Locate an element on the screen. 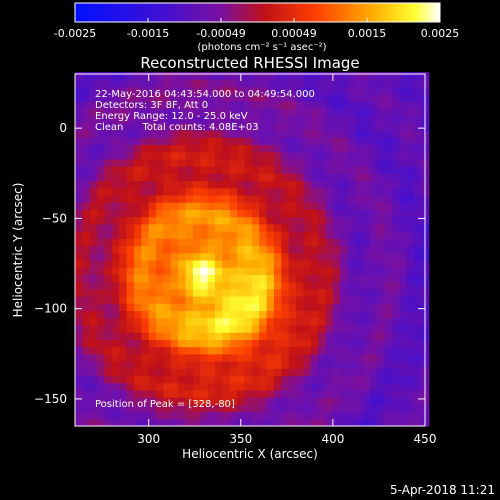 This screenshot has width=500, height=500. colorbar-tick-label: -0.0025 is located at coordinates (75, 33).